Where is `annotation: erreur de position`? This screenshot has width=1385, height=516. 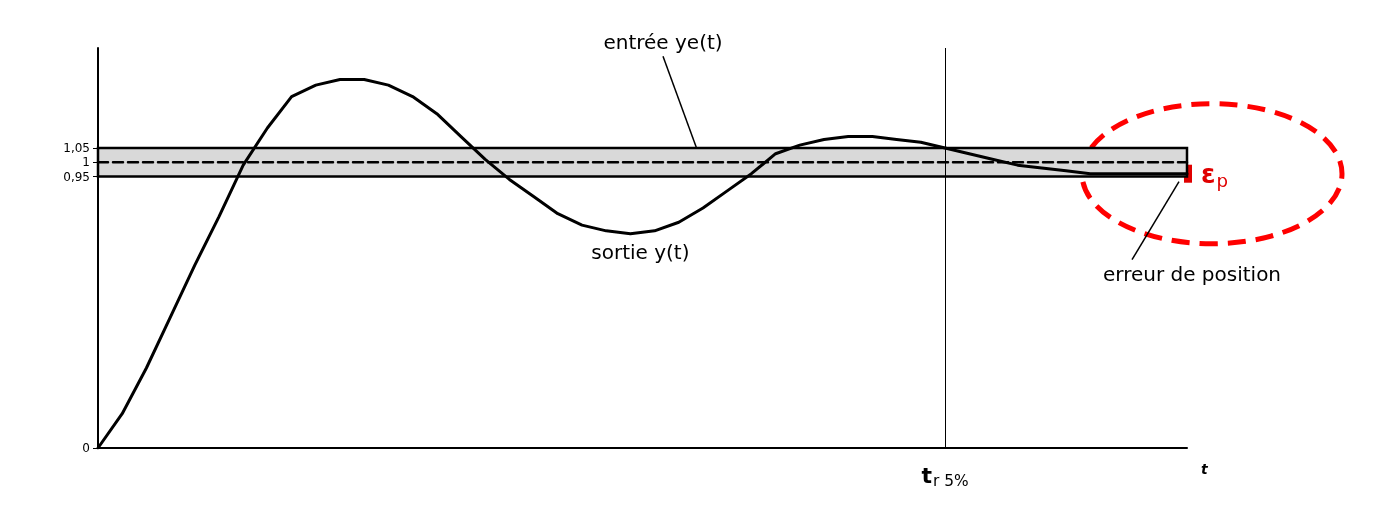
annotation: erreur de position is located at coordinates (1192, 273).